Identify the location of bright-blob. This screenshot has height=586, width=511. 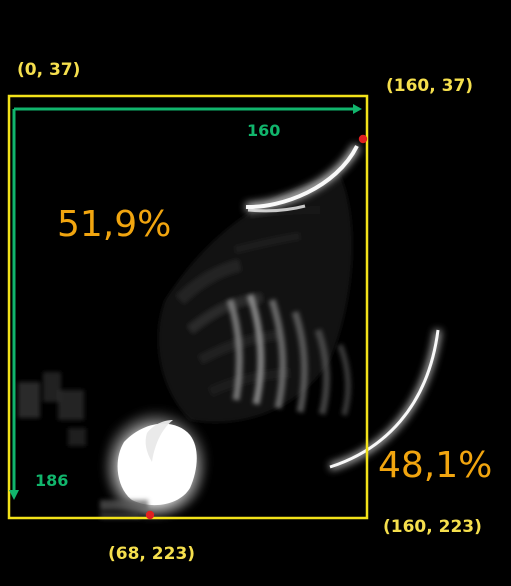
(156, 462).